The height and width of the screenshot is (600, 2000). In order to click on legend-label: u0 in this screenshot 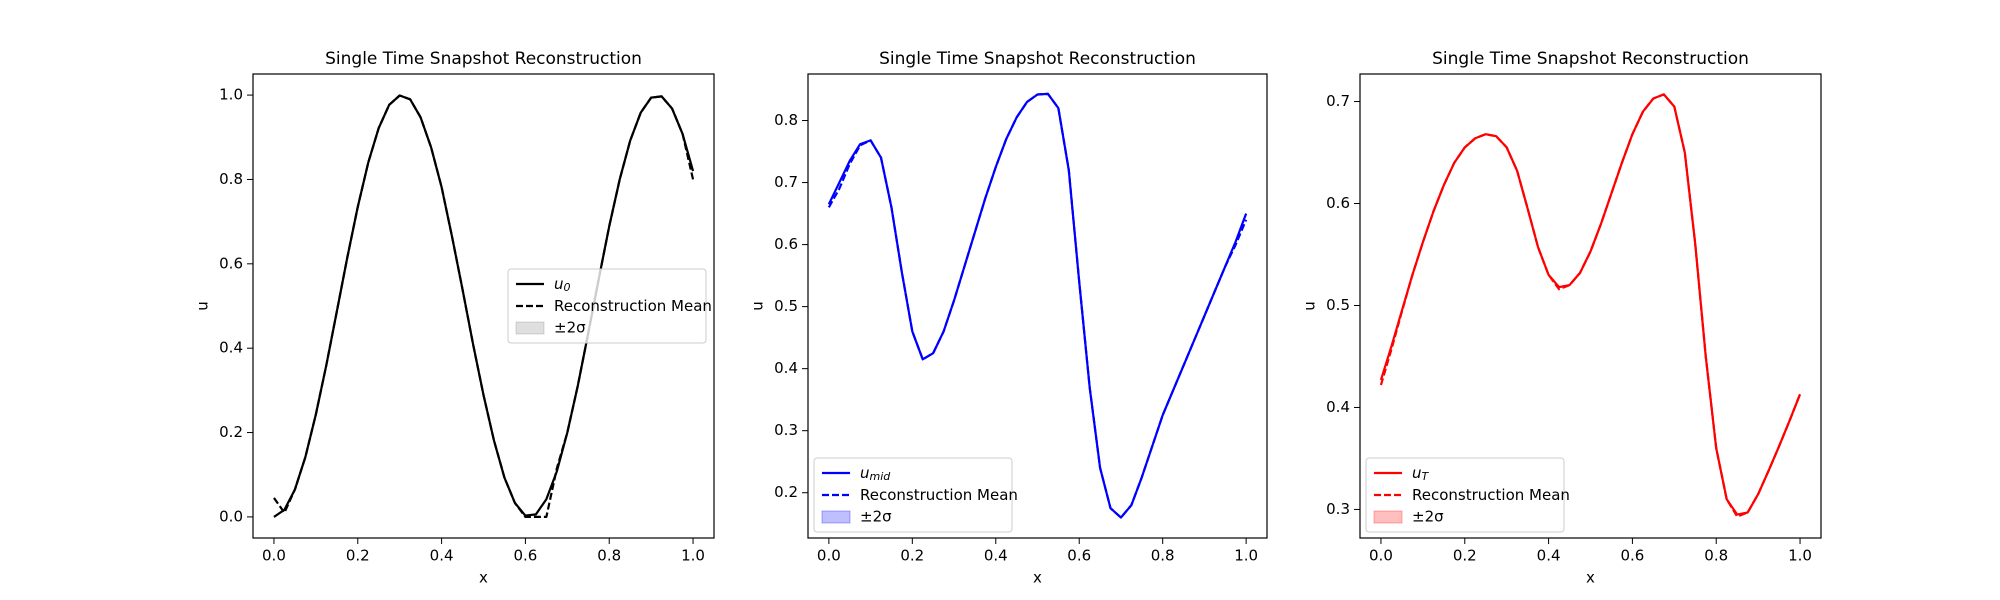, I will do `click(562, 285)`.